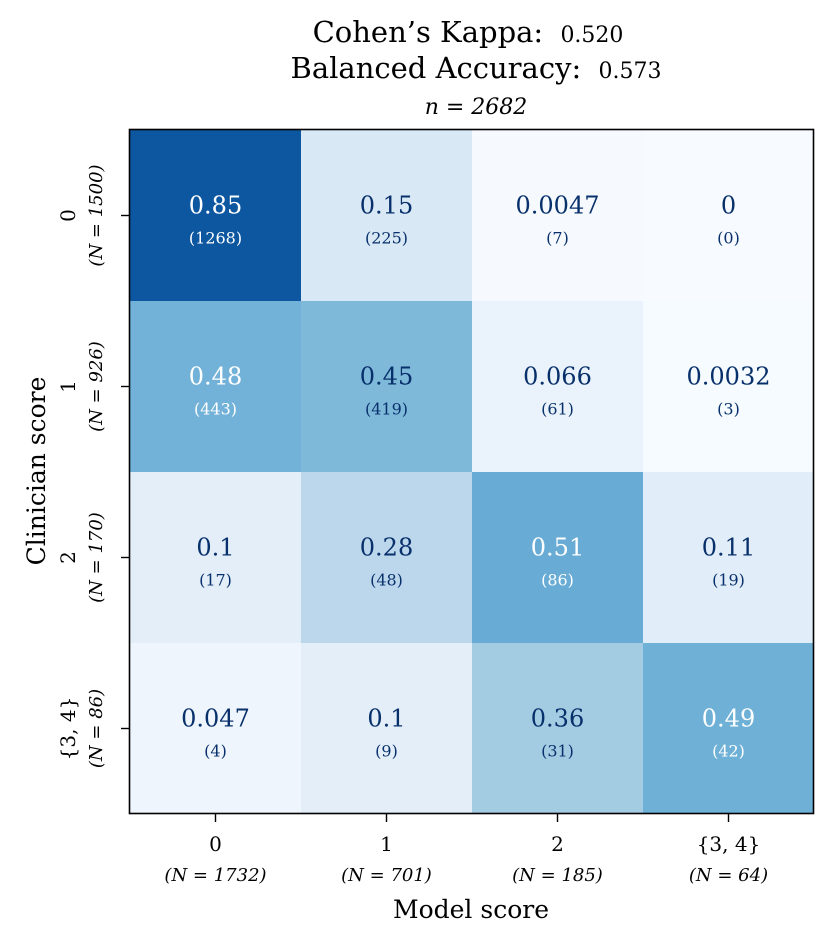 Image resolution: width=831 pixels, height=942 pixels. What do you see at coordinates (386, 751) in the screenshot?
I see `cell-count-label: (9)` at bounding box center [386, 751].